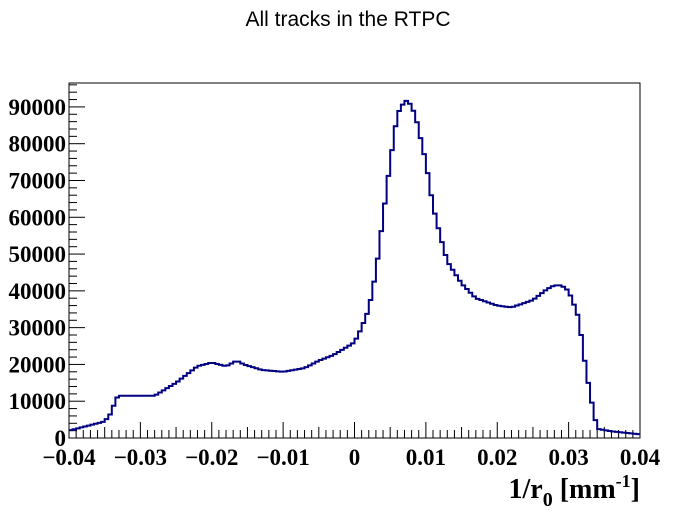 Image resolution: width=696 pixels, height=522 pixels. Describe the element at coordinates (38, 107) in the screenshot. I see `y-tick-label: 90000` at that location.